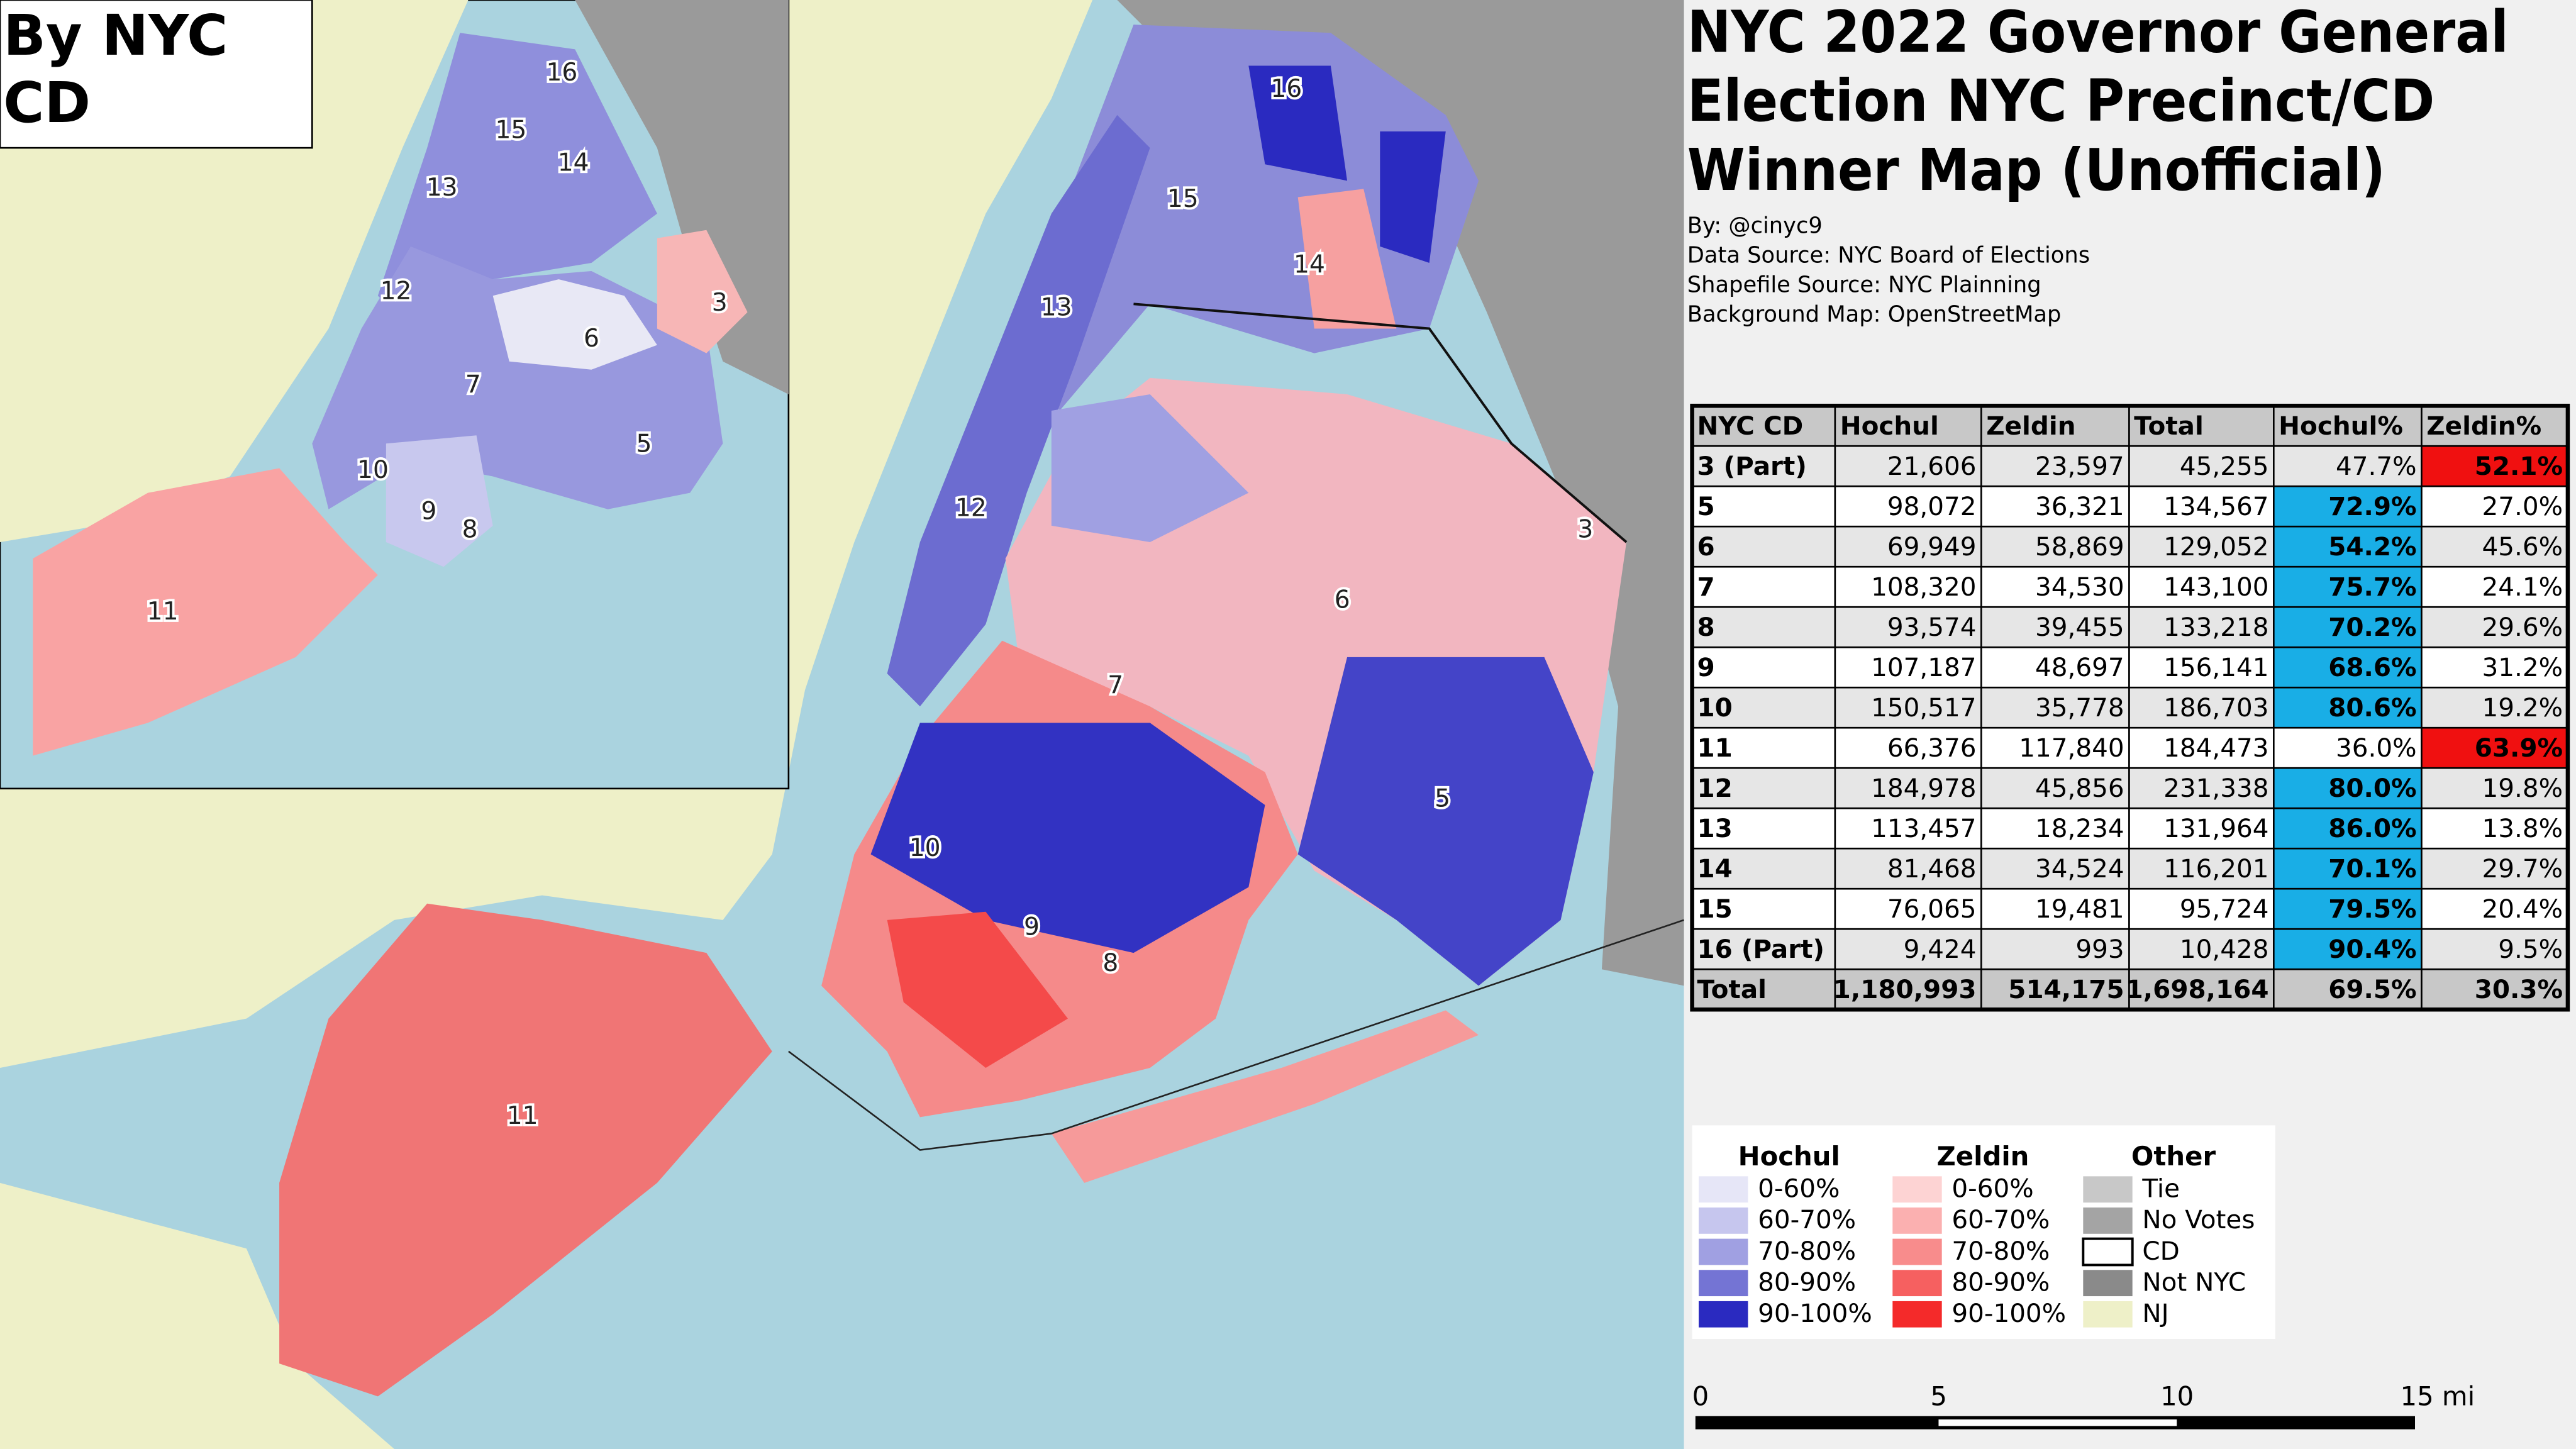 The height and width of the screenshot is (1449, 2576). Describe the element at coordinates (525, 1150) in the screenshot. I see `staten-island` at that location.